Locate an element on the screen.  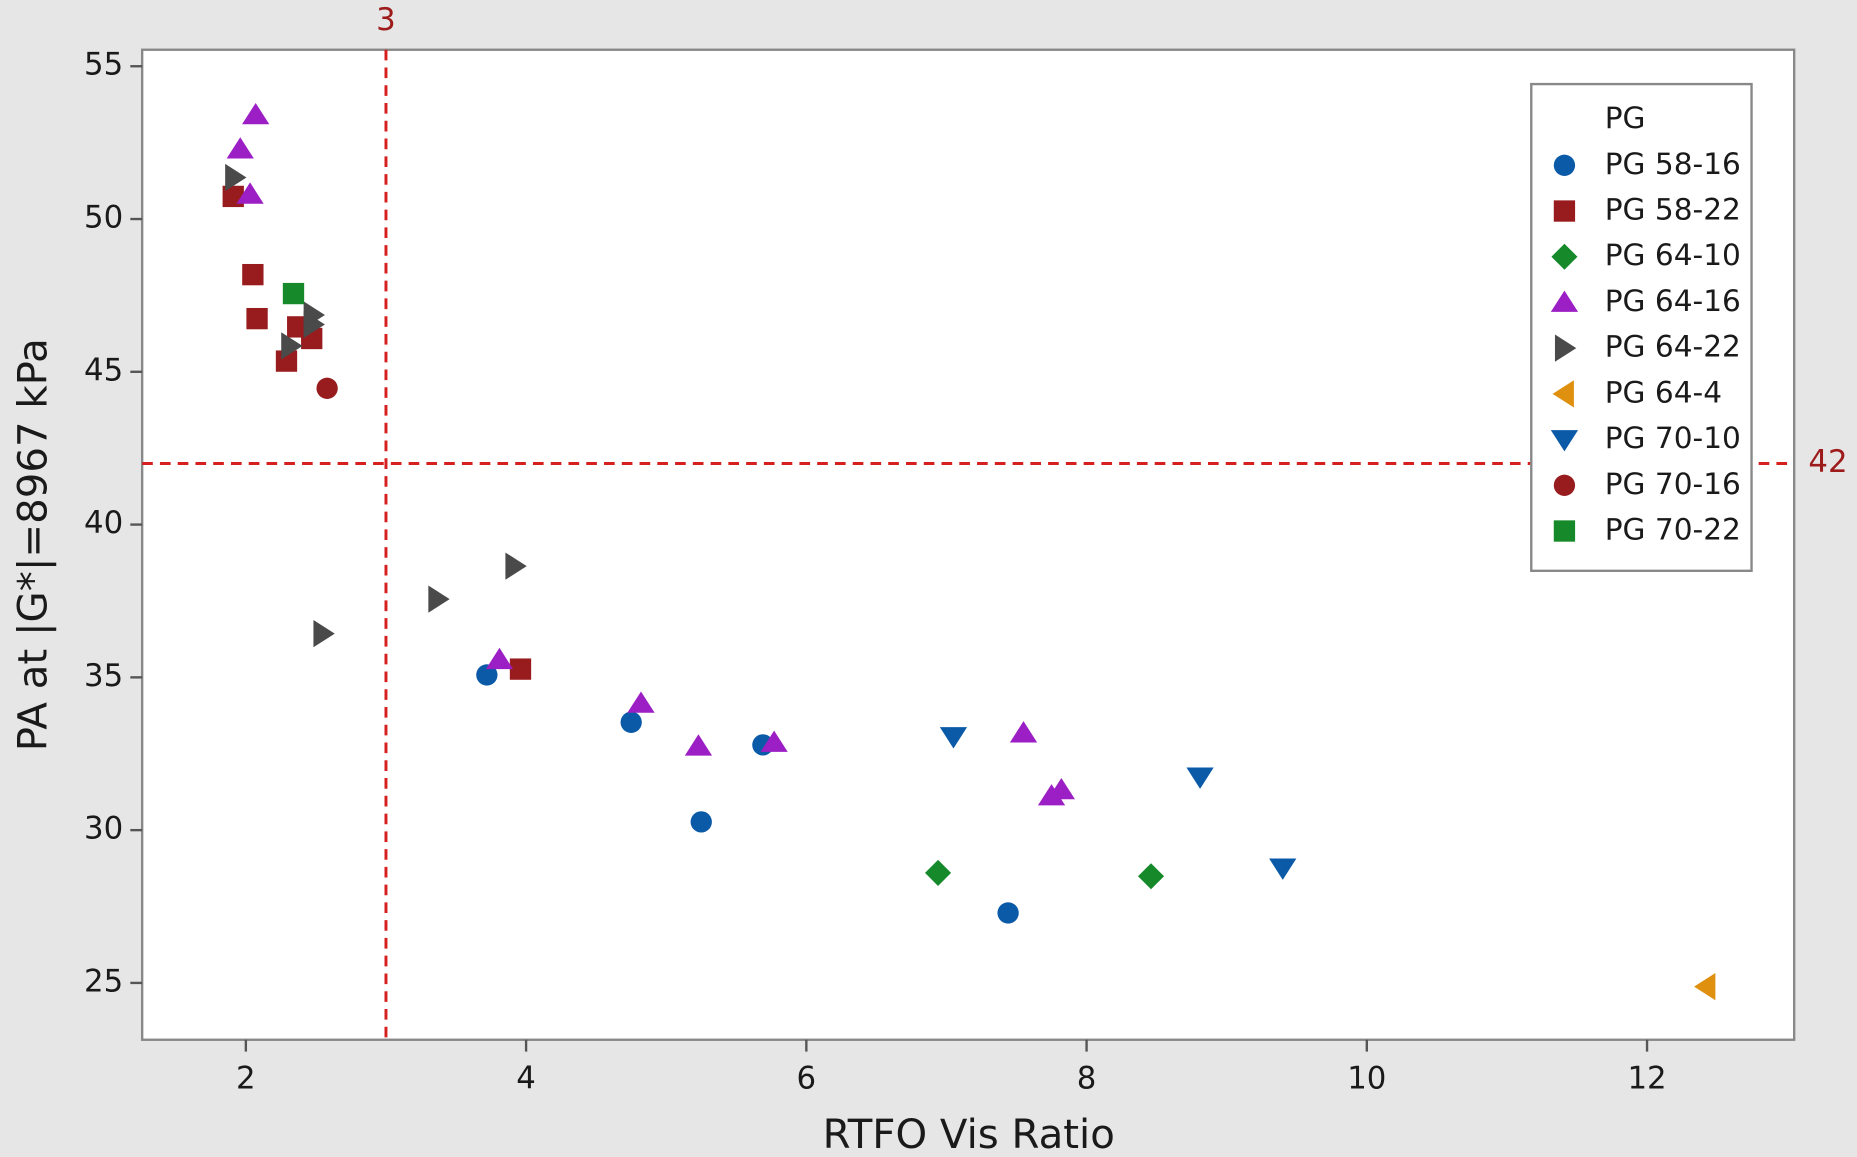
legend-label: PG 58-22 is located at coordinates (1673, 210).